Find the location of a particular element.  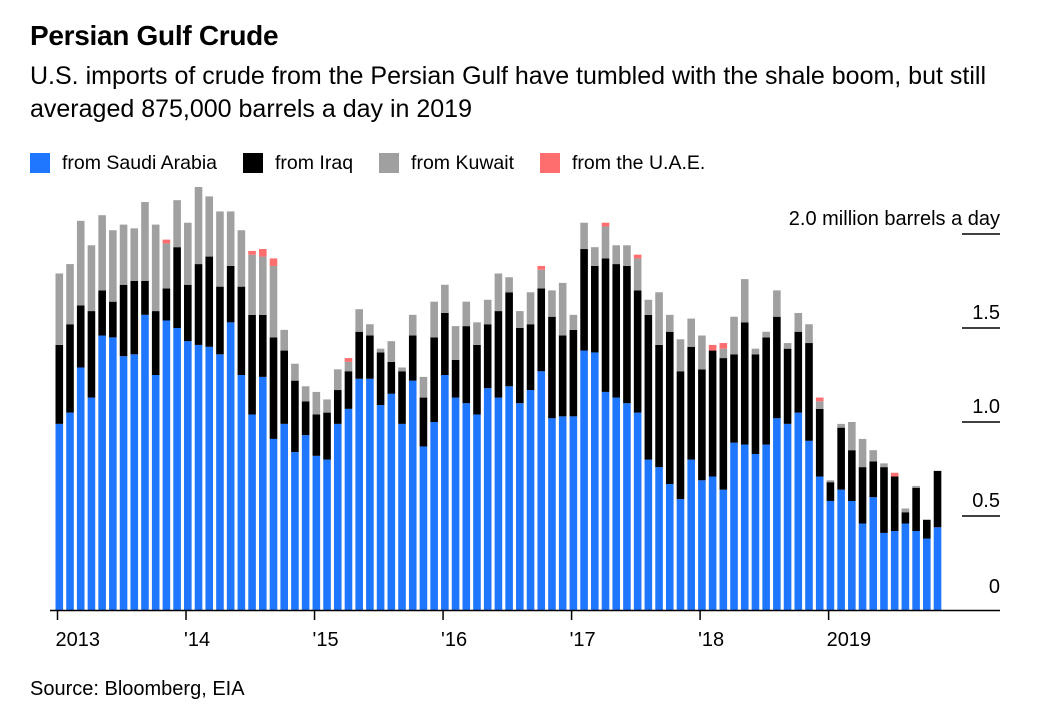

legend-swatch-iraq is located at coordinates (253, 163).